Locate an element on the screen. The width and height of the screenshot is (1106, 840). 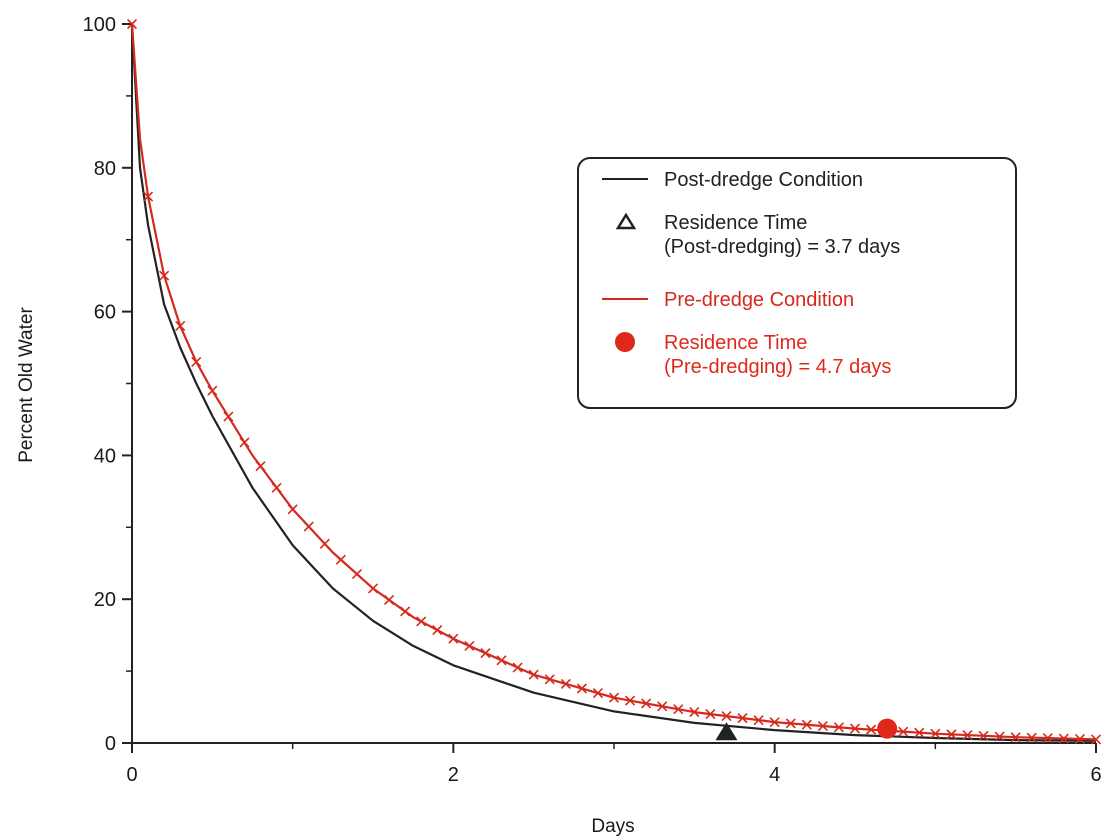
legend-triangle-swatch is located at coordinates (626, 221).